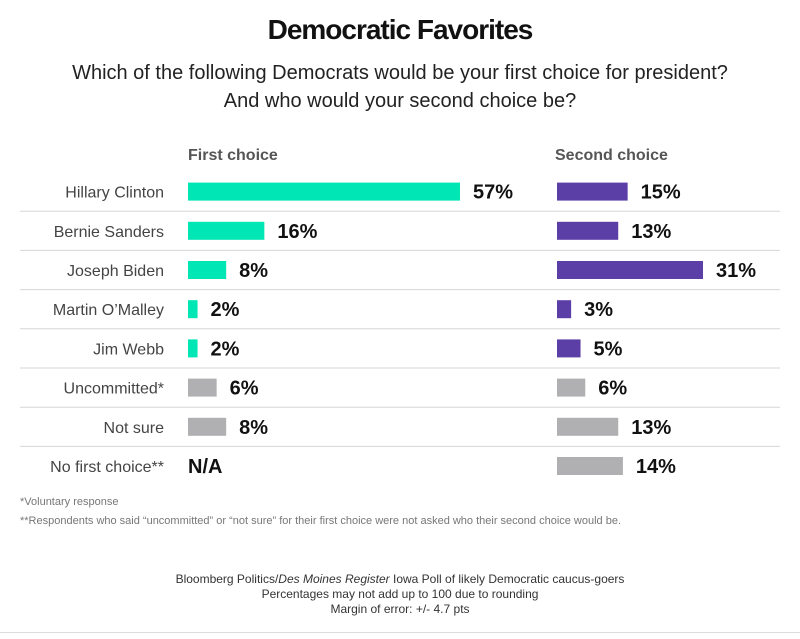 The width and height of the screenshot is (800, 639). Describe the element at coordinates (297, 232) in the screenshot. I see `first-choice-value-label: 16%` at that location.